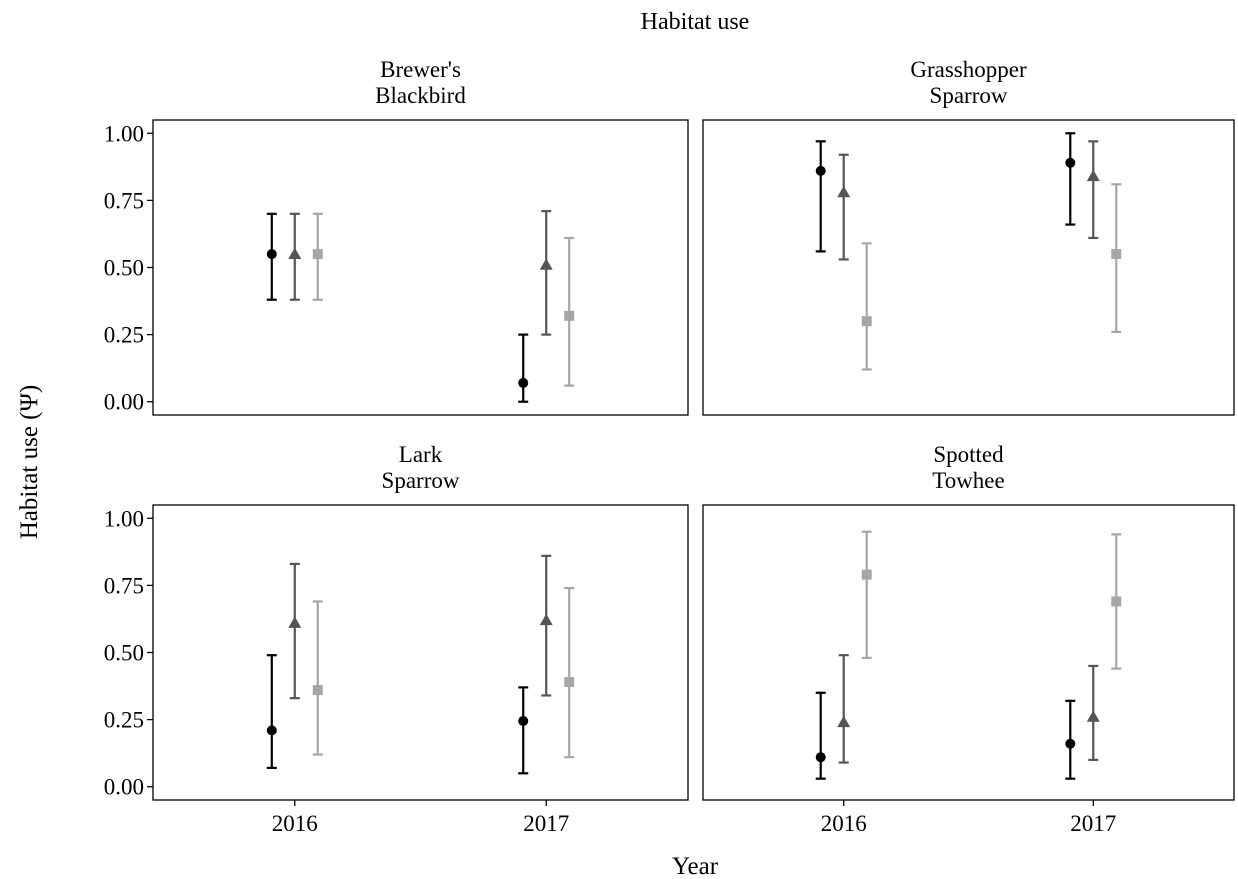 The height and width of the screenshot is (879, 1238). What do you see at coordinates (968, 480) in the screenshot?
I see `panel-title-line: Towhee` at bounding box center [968, 480].